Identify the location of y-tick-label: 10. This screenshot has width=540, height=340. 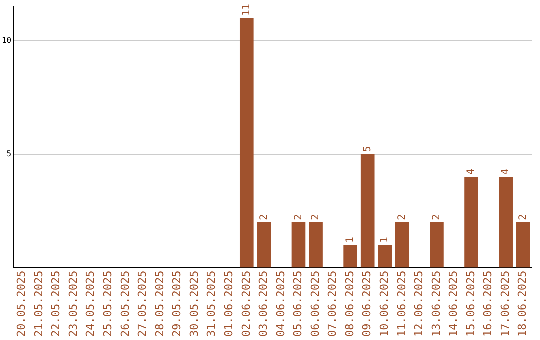
(7, 40).